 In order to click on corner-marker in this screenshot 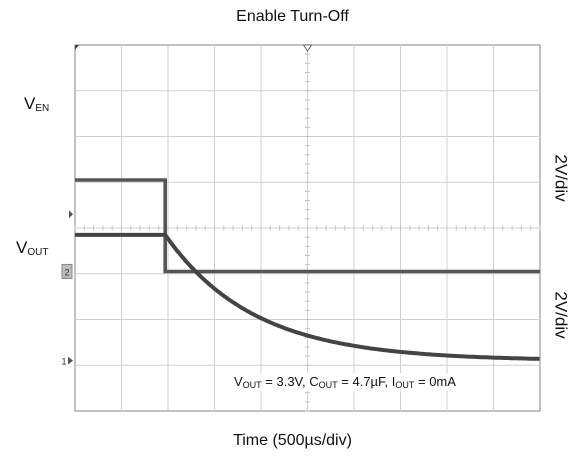, I will do `click(77, 47)`.